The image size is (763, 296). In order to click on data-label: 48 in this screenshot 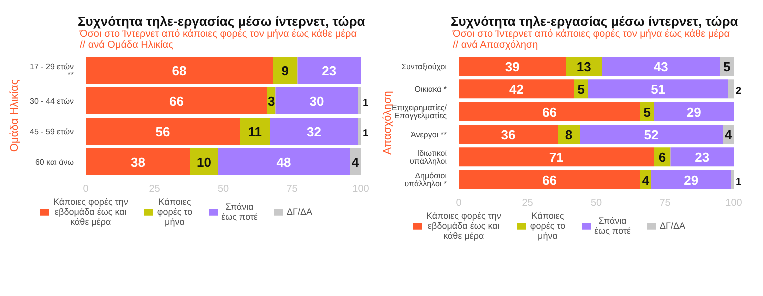, I will do `click(284, 162)`.